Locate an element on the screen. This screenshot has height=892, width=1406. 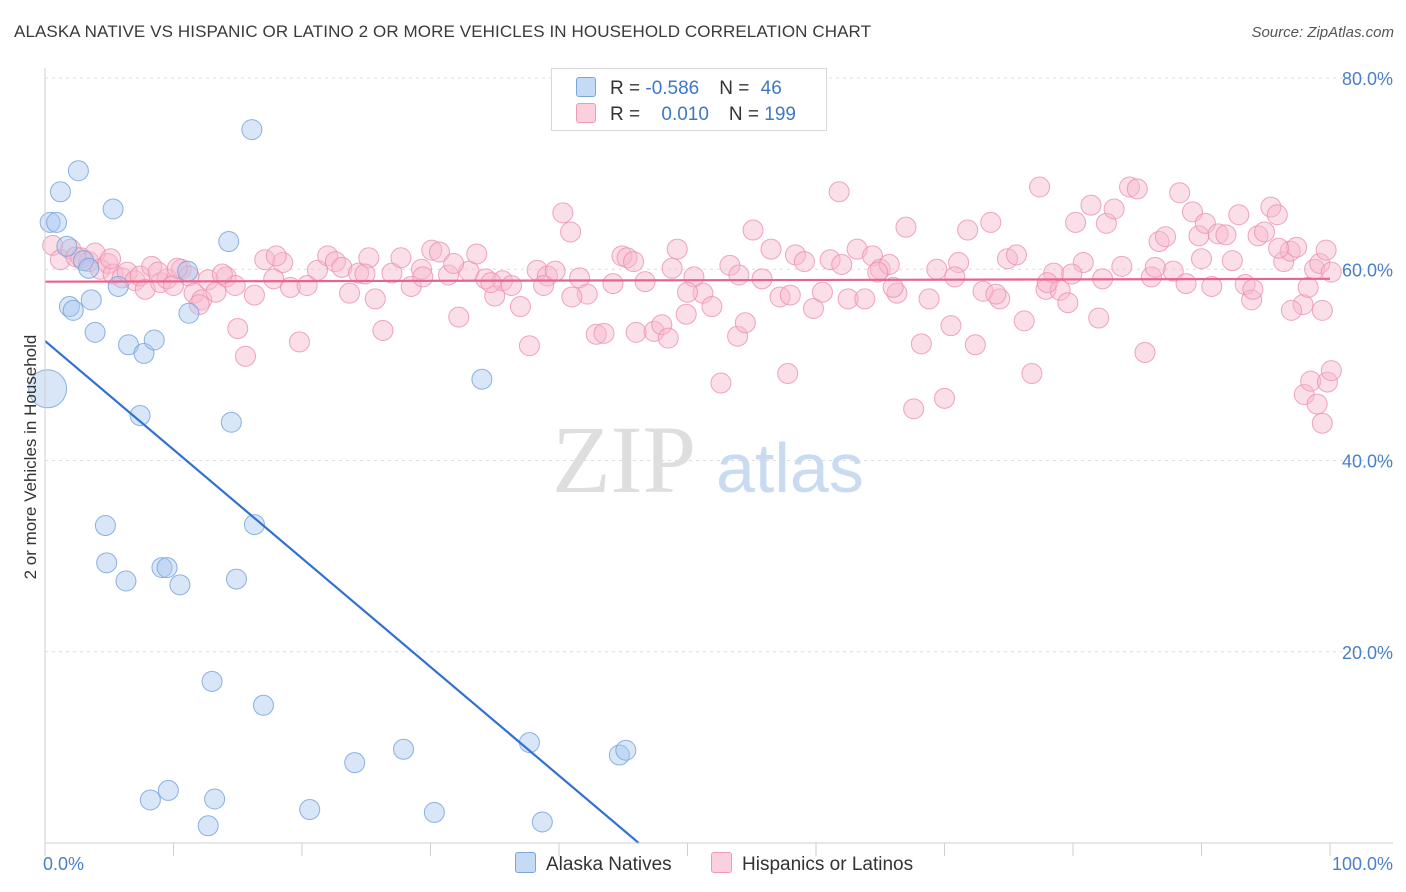
bottom-legend-label-alaska: Alaska Natives is located at coordinates (609, 864).